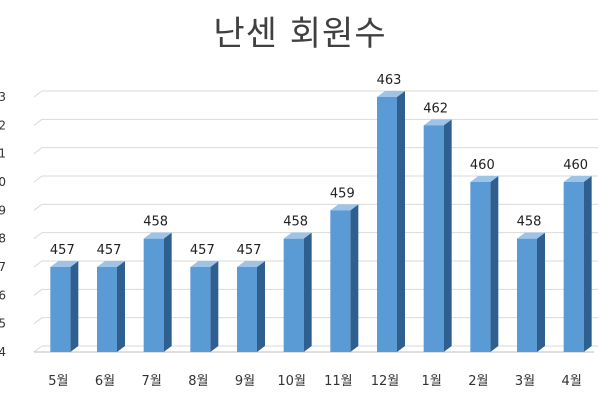 The image size is (600, 400). I want to click on x-tick-label: 3월, so click(525, 381).